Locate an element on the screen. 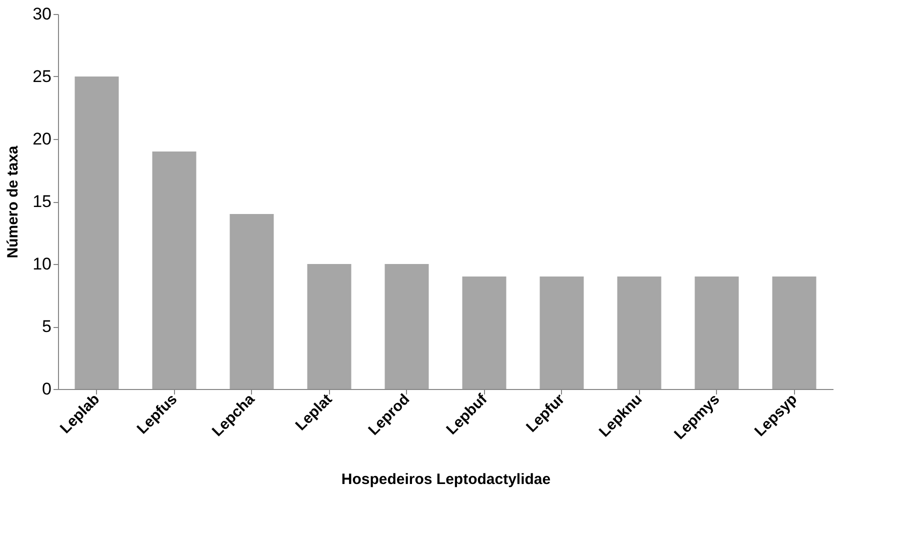 This screenshot has width=897, height=547. y-tick-label: 10 is located at coordinates (42, 264).